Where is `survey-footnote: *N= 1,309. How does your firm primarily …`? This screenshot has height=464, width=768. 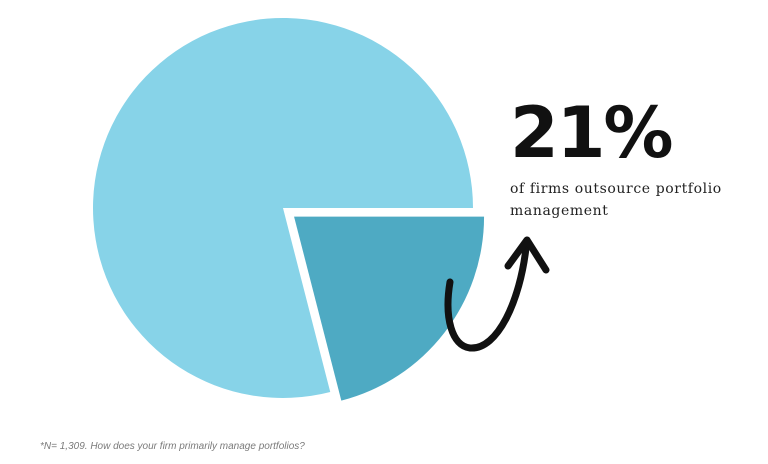
survey-footnote: *N= 1,309. How does your firm primarily … is located at coordinates (172, 446).